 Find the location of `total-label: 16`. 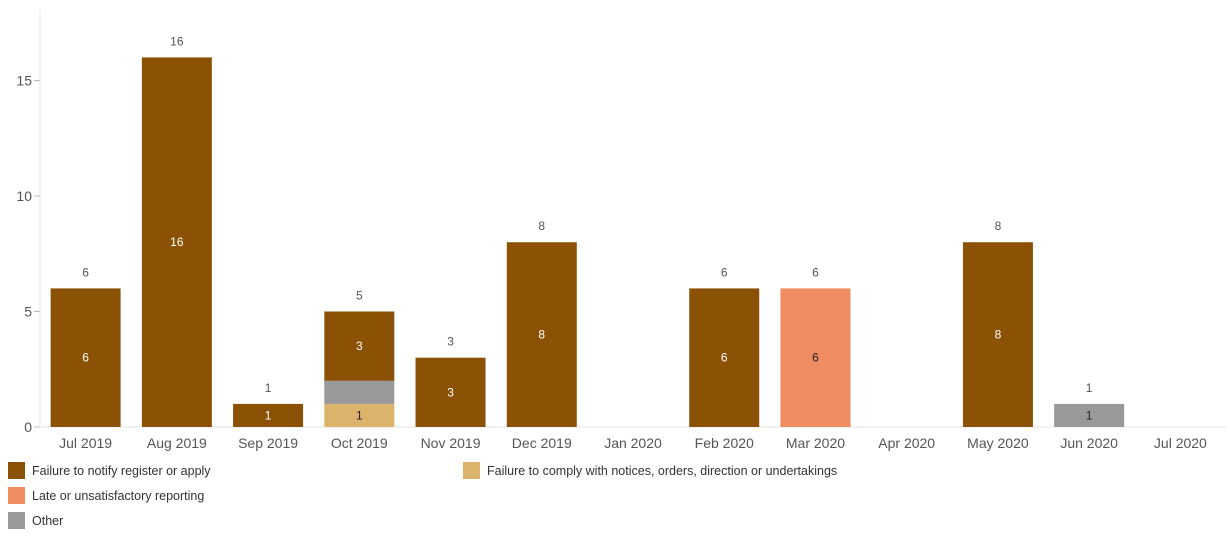

total-label: 16 is located at coordinates (177, 41).